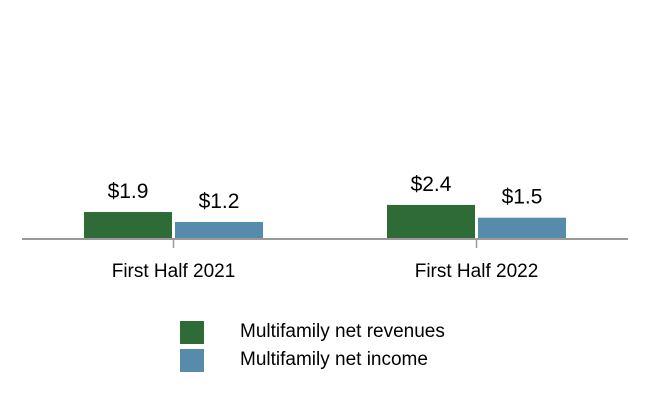  I want to click on legend-item-revenues: Multifamily net revenues, so click(312, 332).